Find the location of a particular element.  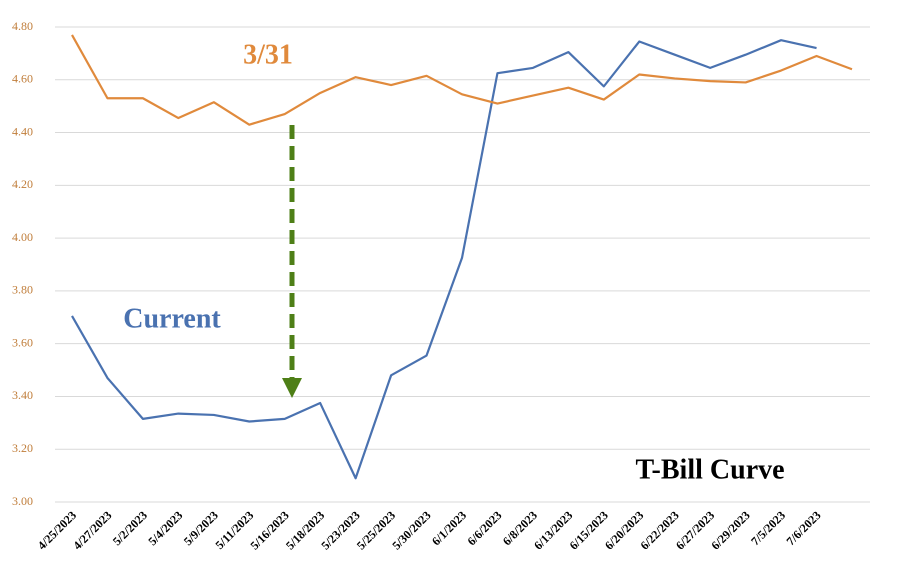

y-tick-label: 3.80 is located at coordinates (22, 290).